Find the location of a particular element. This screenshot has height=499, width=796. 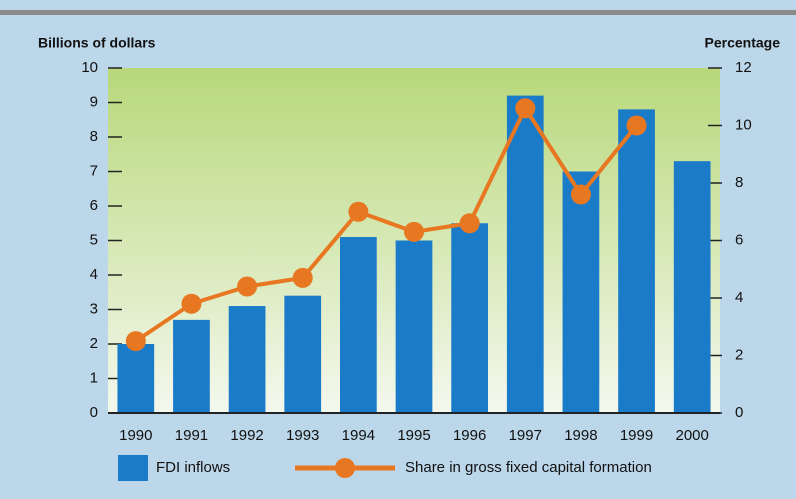

y2-tick-label: 8 is located at coordinates (739, 182).